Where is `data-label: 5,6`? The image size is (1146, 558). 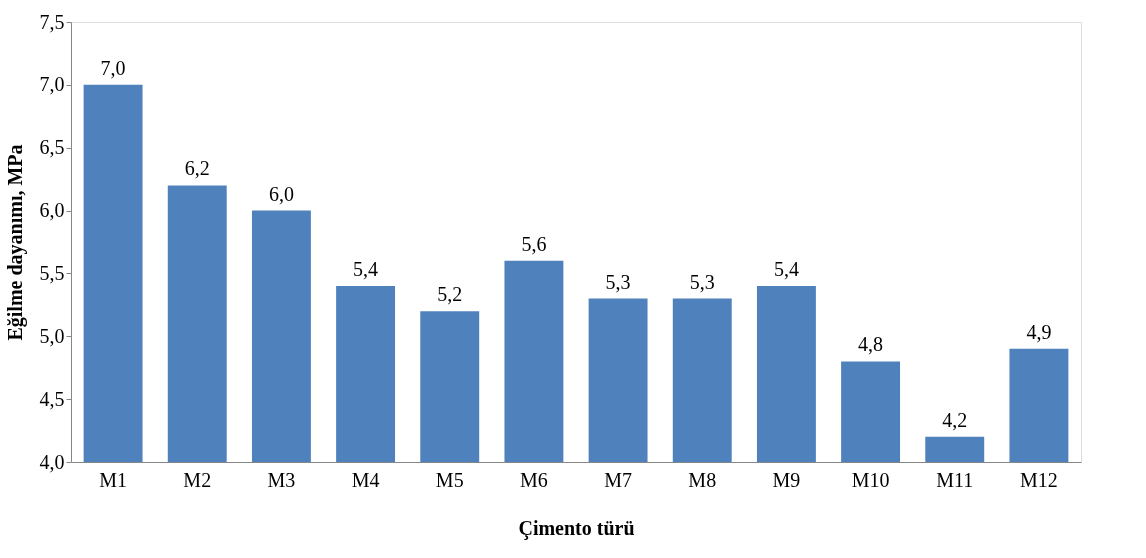
data-label: 5,6 is located at coordinates (534, 243).